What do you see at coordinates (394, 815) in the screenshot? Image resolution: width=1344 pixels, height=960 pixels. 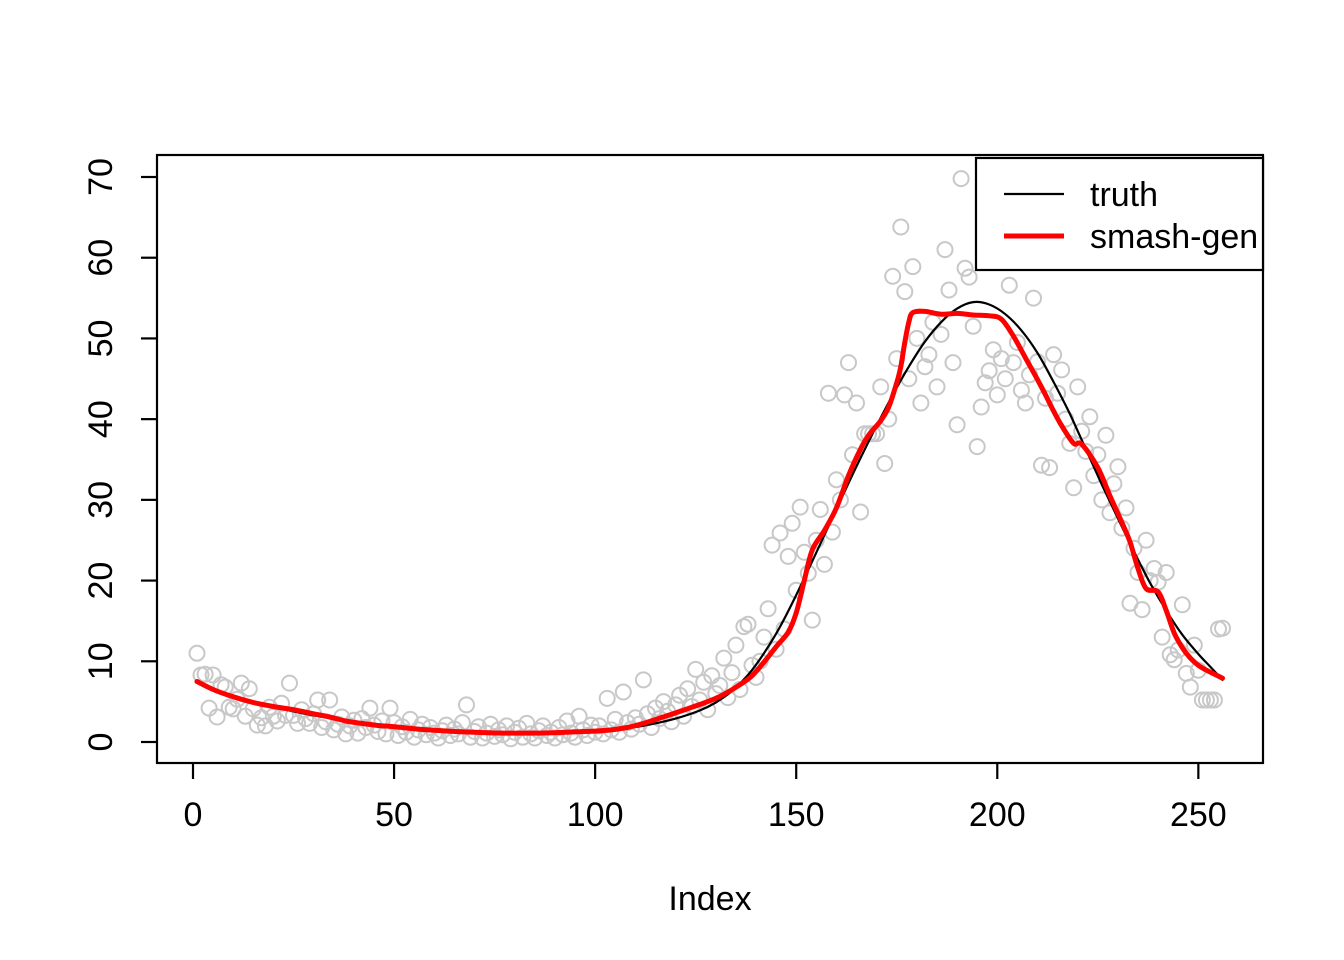 I see `x-tick-label: 50` at bounding box center [394, 815].